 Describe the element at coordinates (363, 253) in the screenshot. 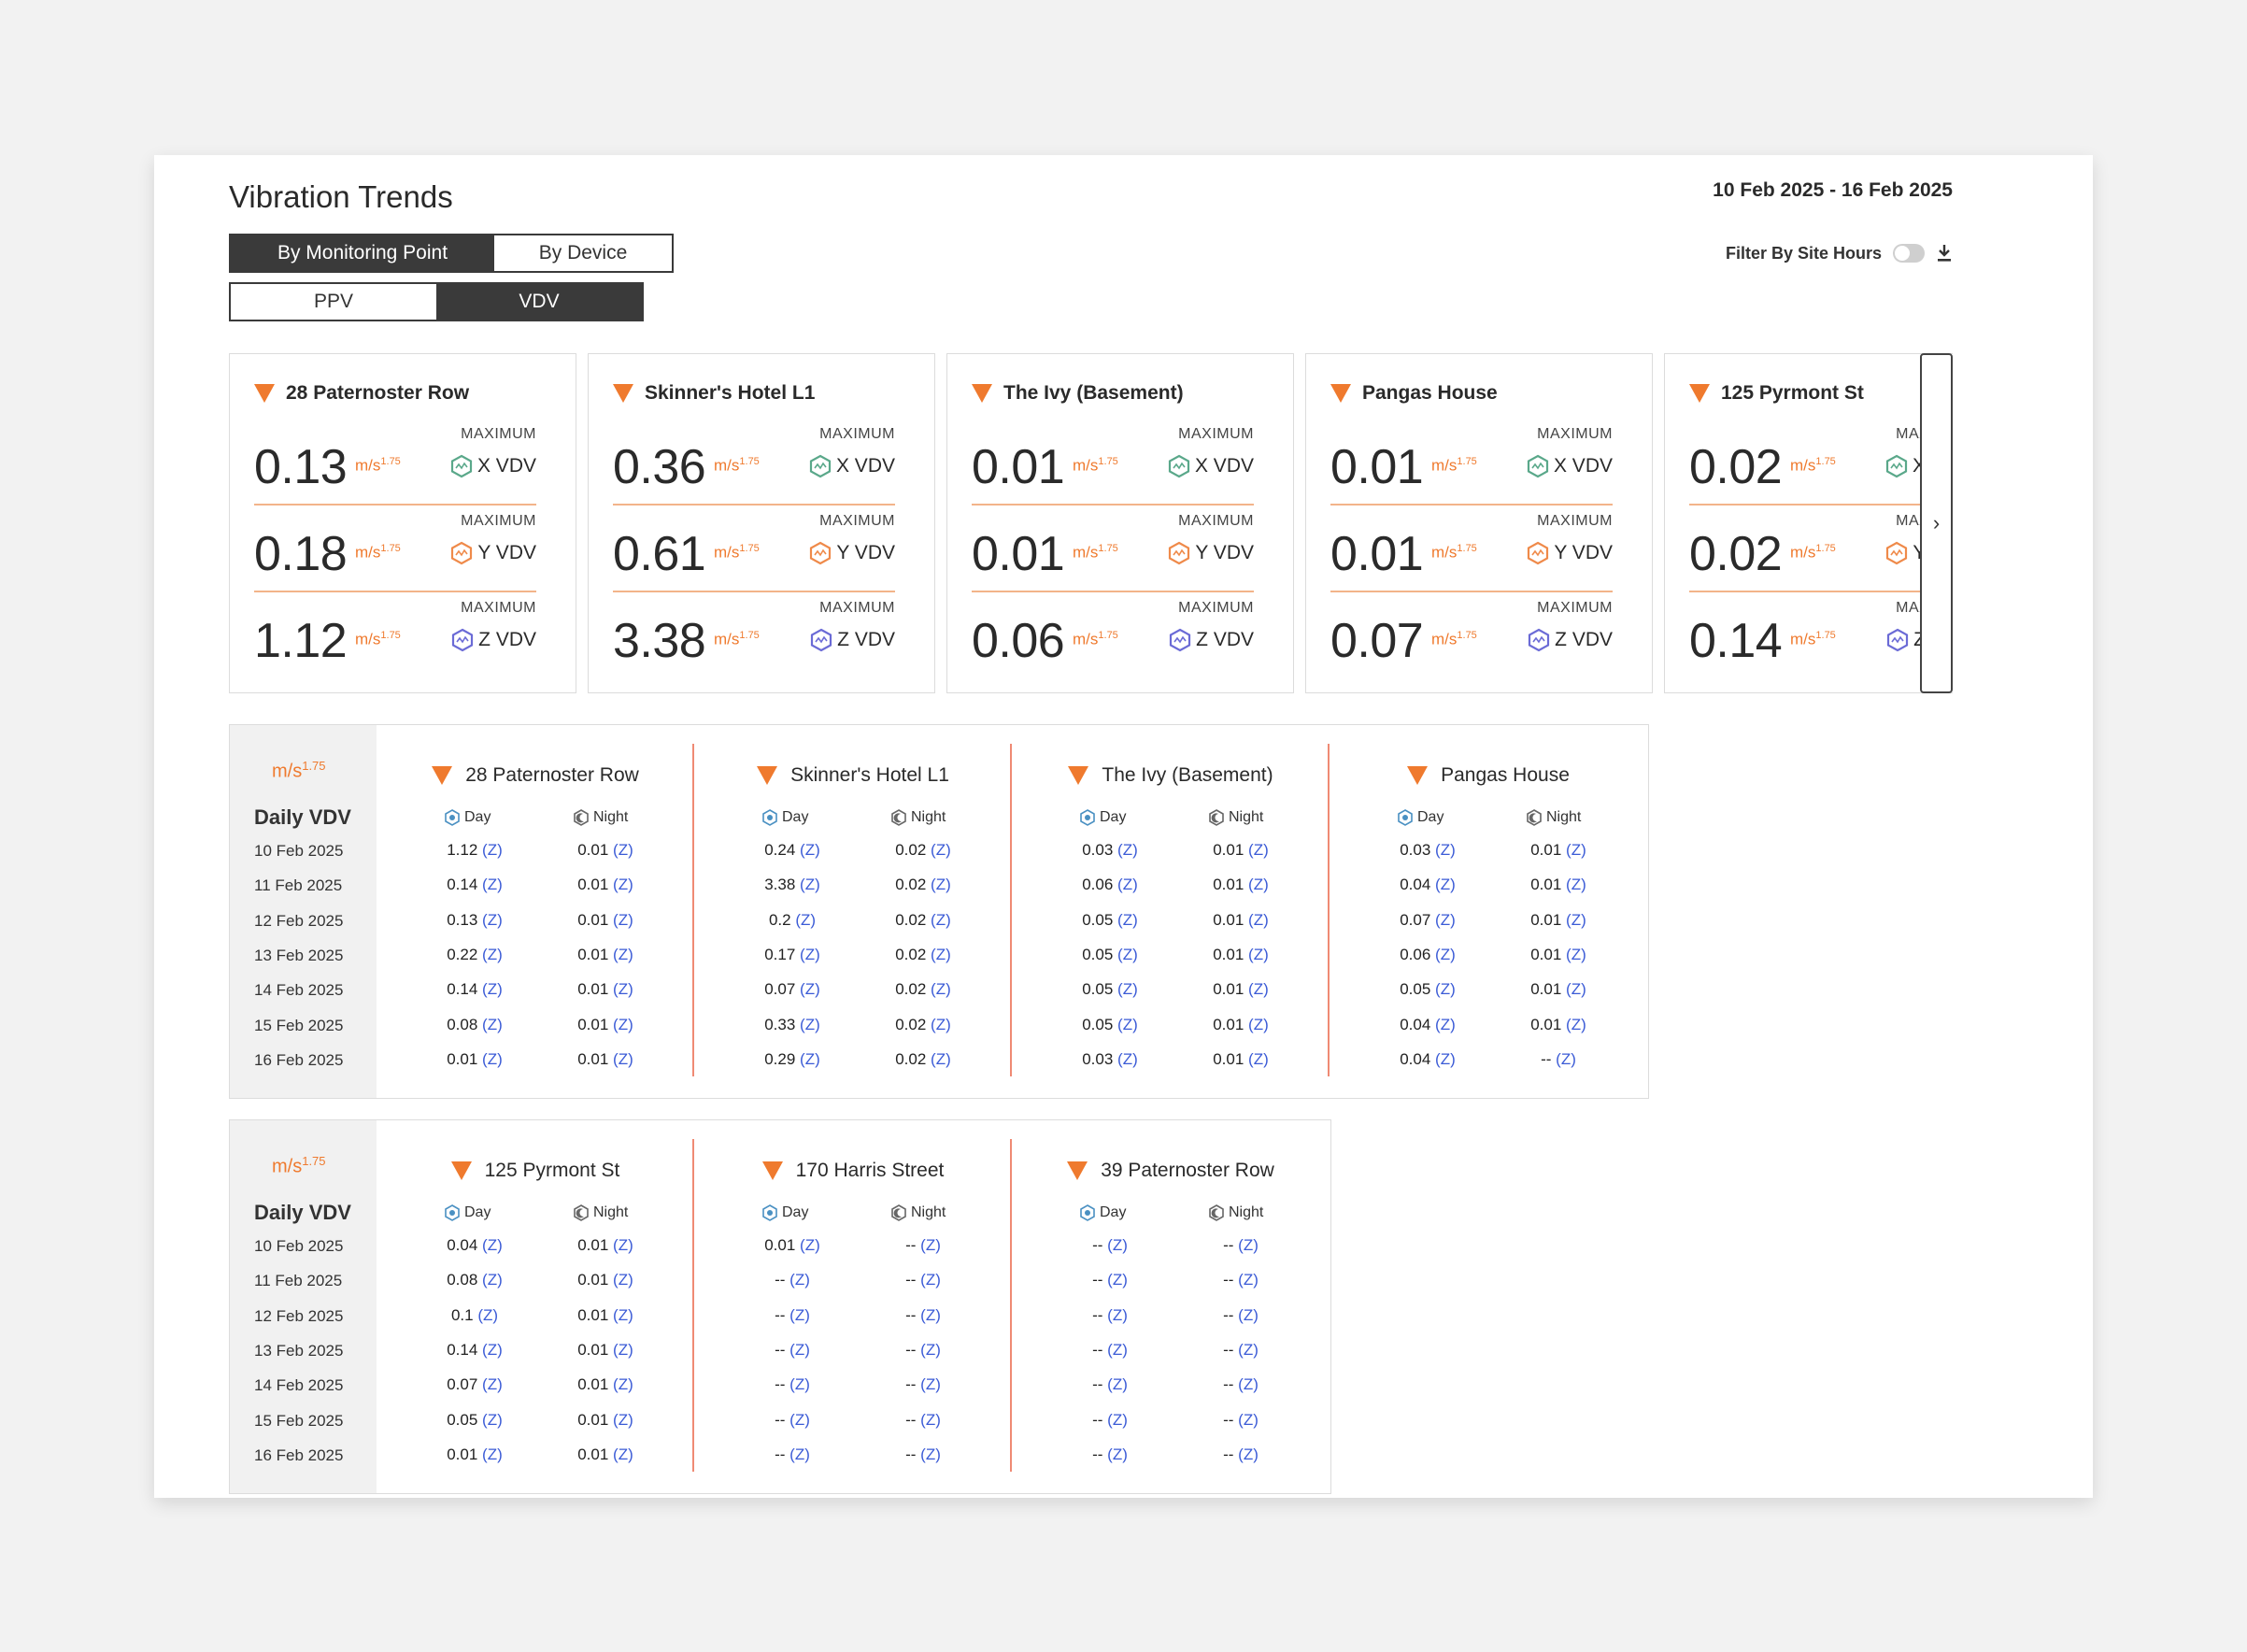

I see `by-monitoring-point-button: By Monitoring Point` at that location.